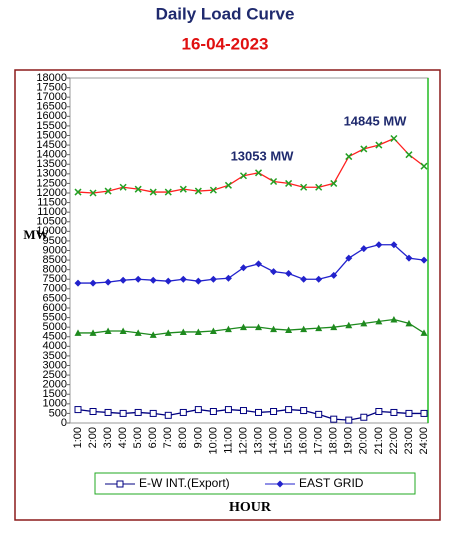  What do you see at coordinates (64, 423) in the screenshot?
I see `y-tick-label: 0` at bounding box center [64, 423].